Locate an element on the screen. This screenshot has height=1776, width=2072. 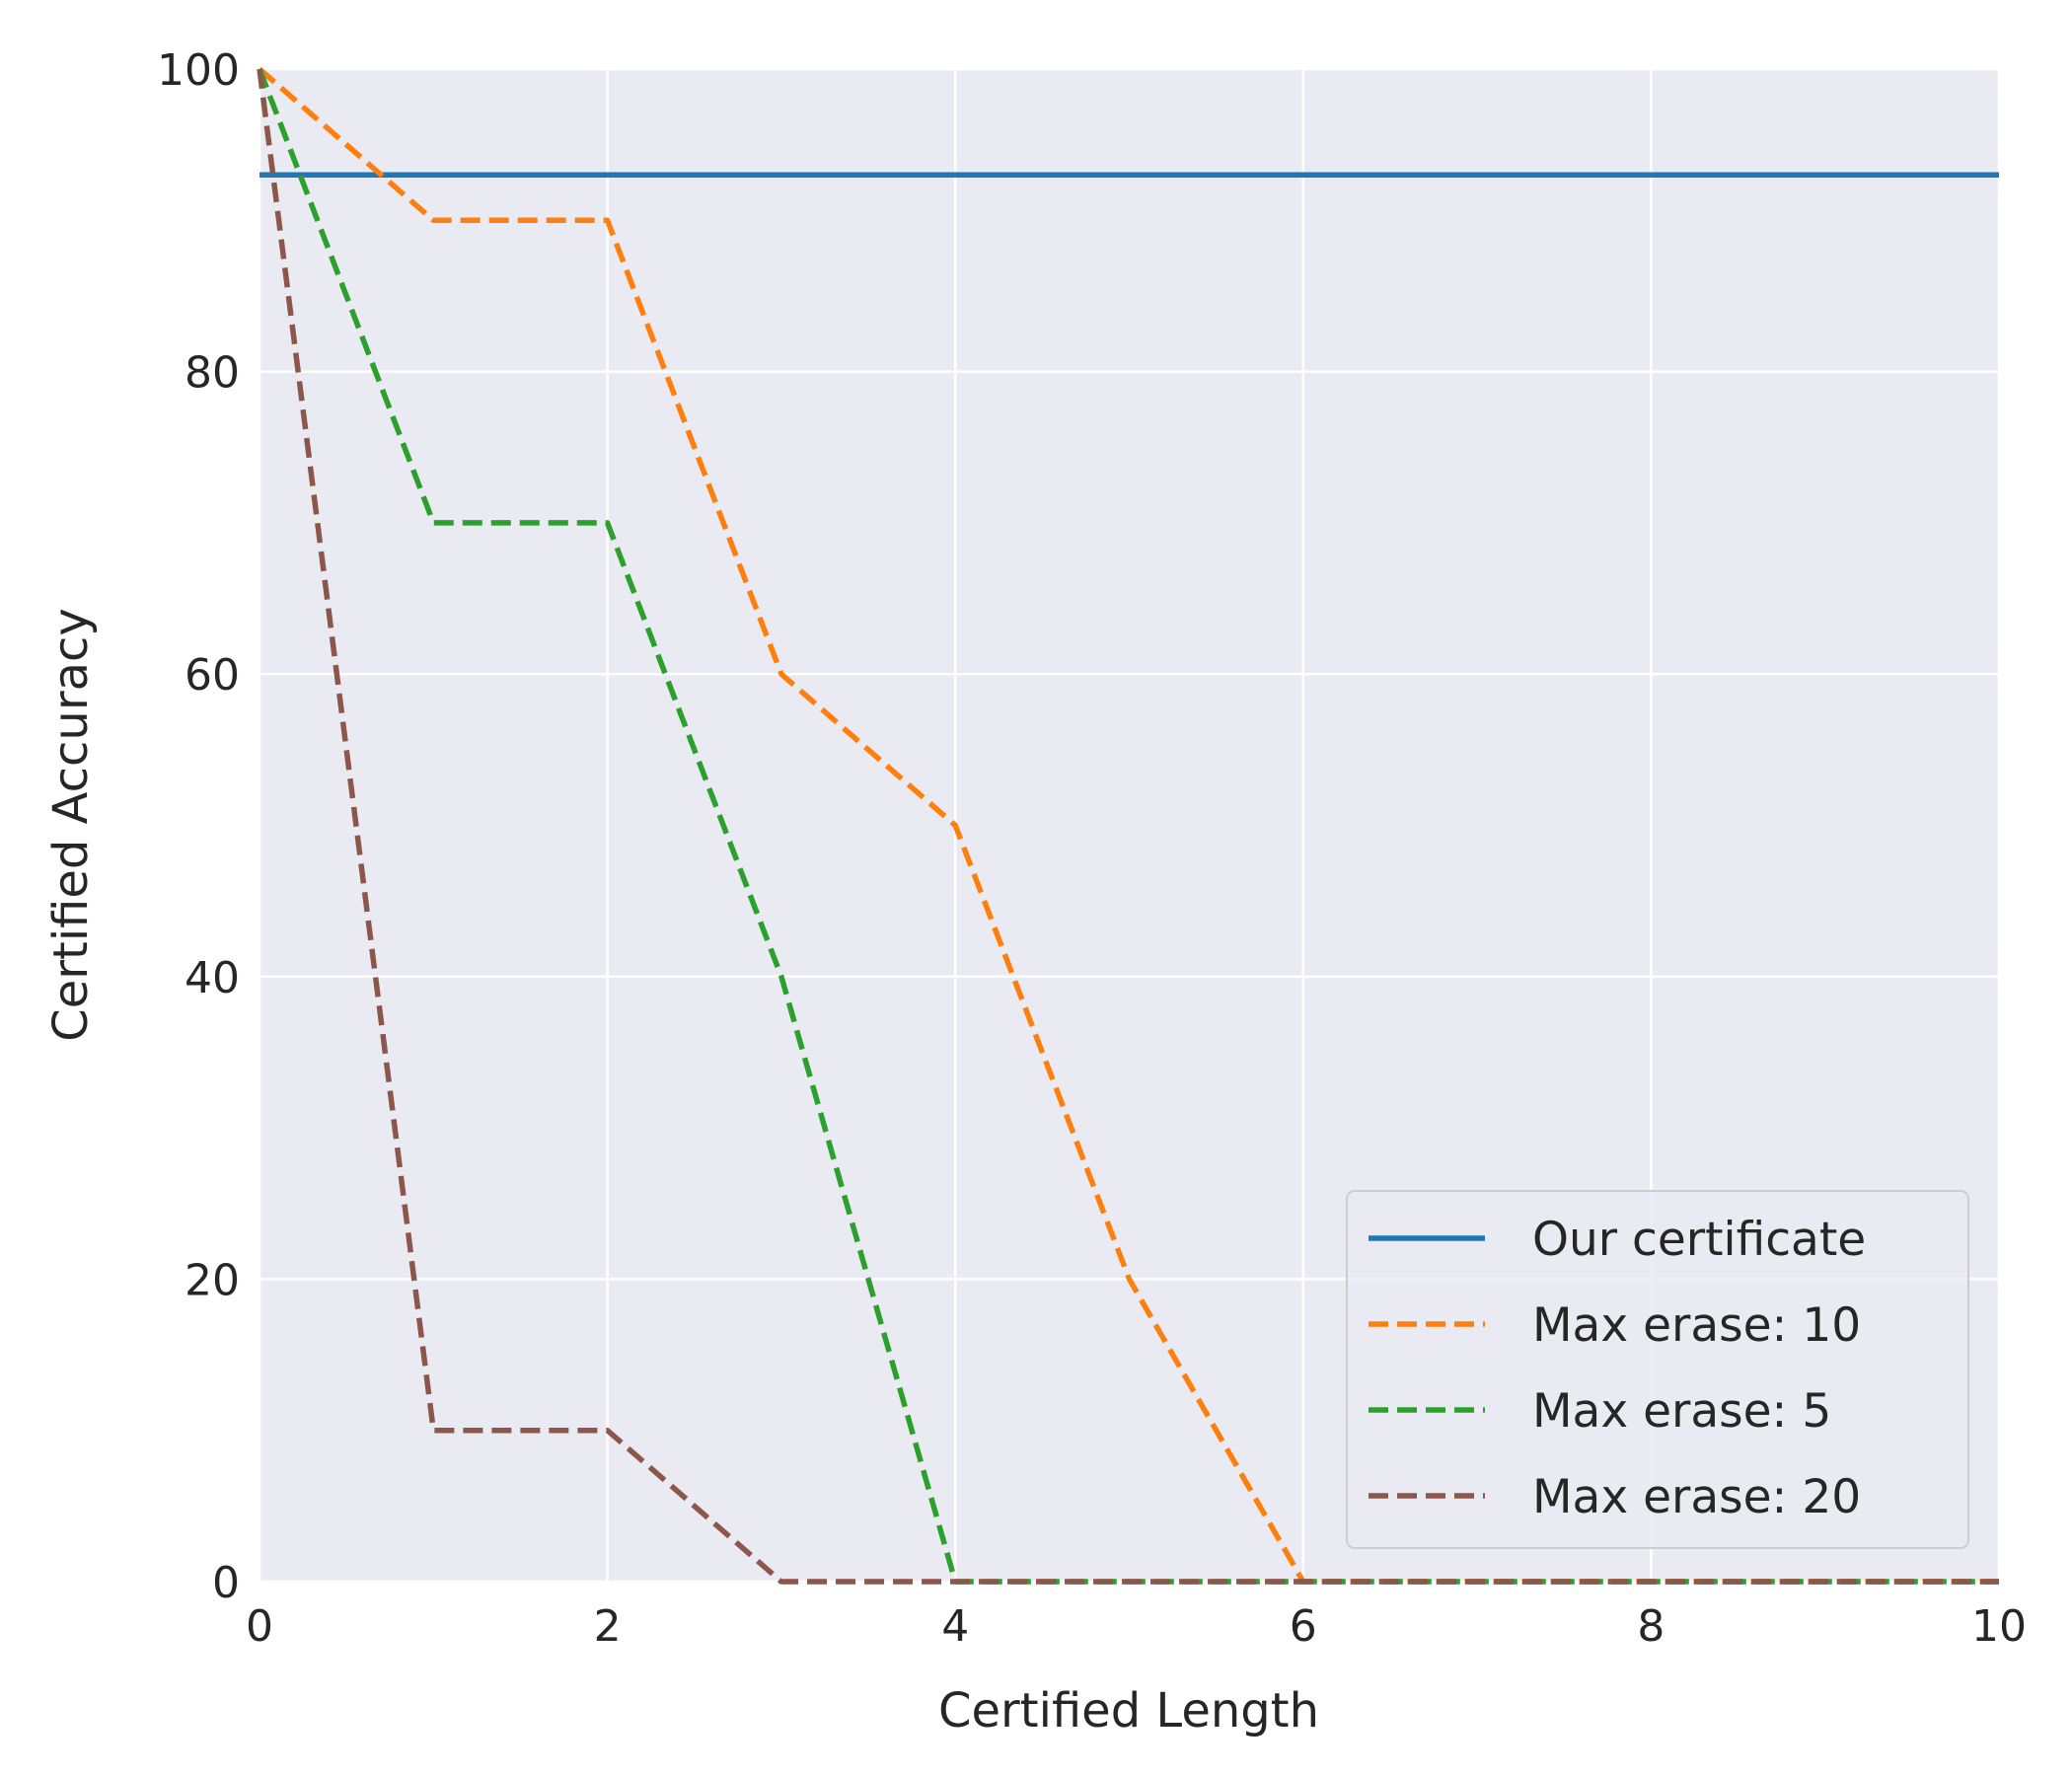
x-axis-label: Certified Length is located at coordinates (1128, 1711).